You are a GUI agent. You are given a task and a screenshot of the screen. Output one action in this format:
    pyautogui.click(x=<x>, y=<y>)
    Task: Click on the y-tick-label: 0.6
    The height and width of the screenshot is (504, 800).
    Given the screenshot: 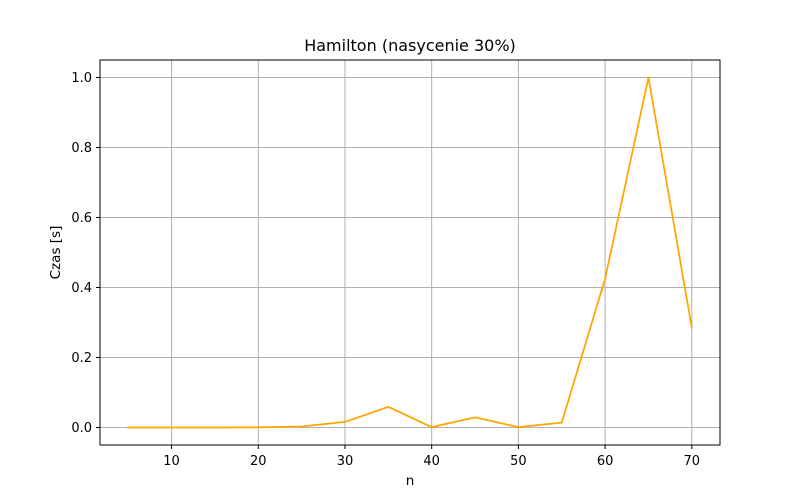 What is the action you would take?
    pyautogui.click(x=81, y=218)
    